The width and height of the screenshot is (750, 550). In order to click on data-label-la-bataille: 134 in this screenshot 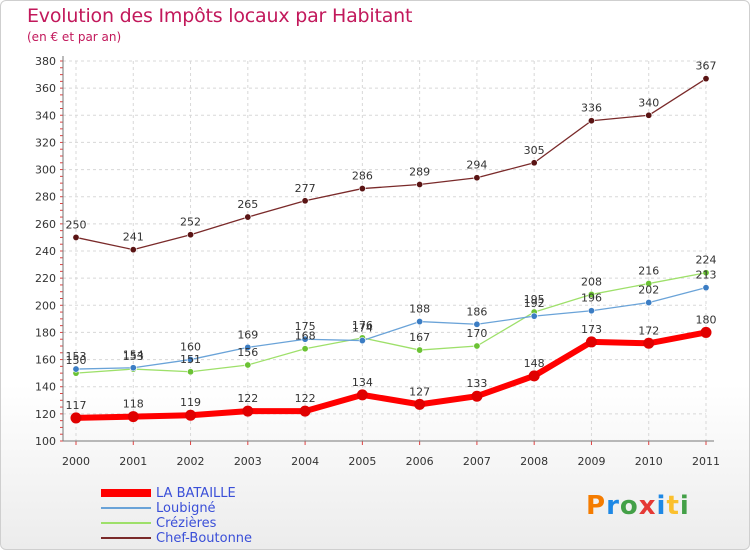, I will do `click(362, 382)`.